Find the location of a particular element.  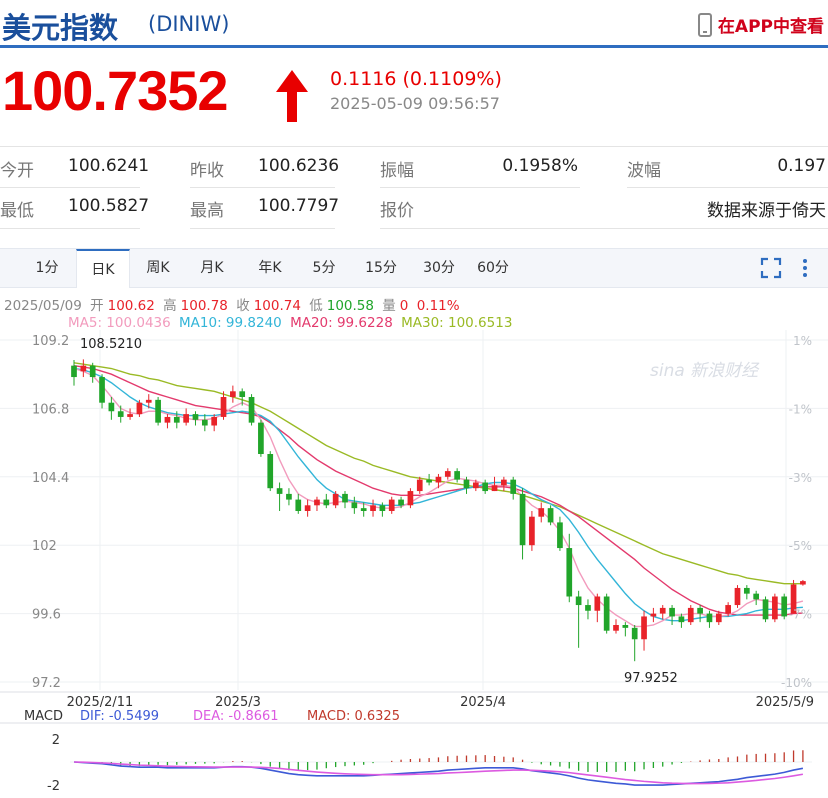

low-value: 100.58 is located at coordinates (350, 306).